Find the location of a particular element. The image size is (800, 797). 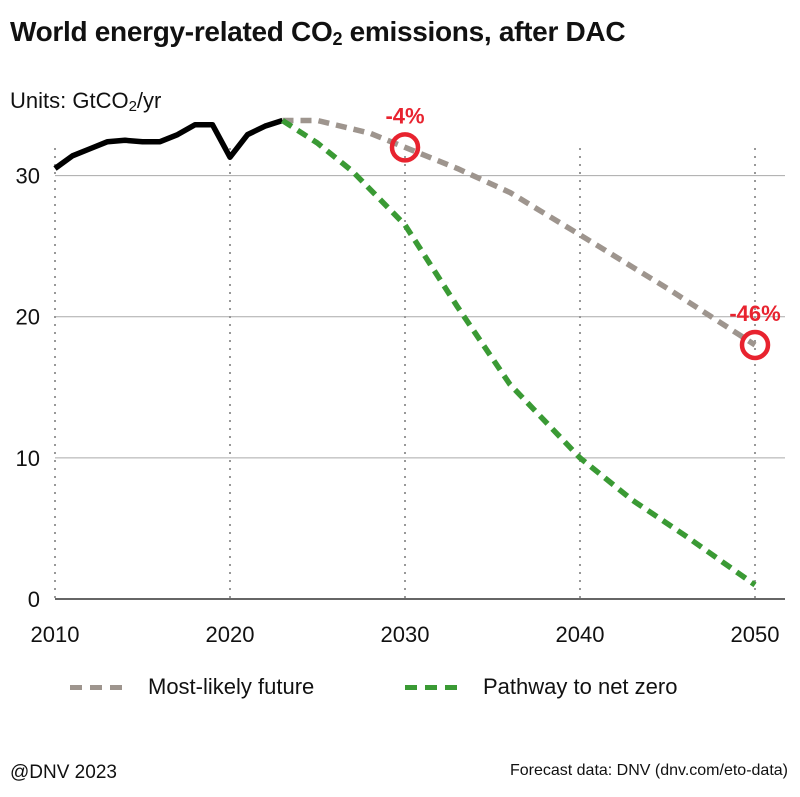

x-tick-label: 2030 is located at coordinates (405, 634).